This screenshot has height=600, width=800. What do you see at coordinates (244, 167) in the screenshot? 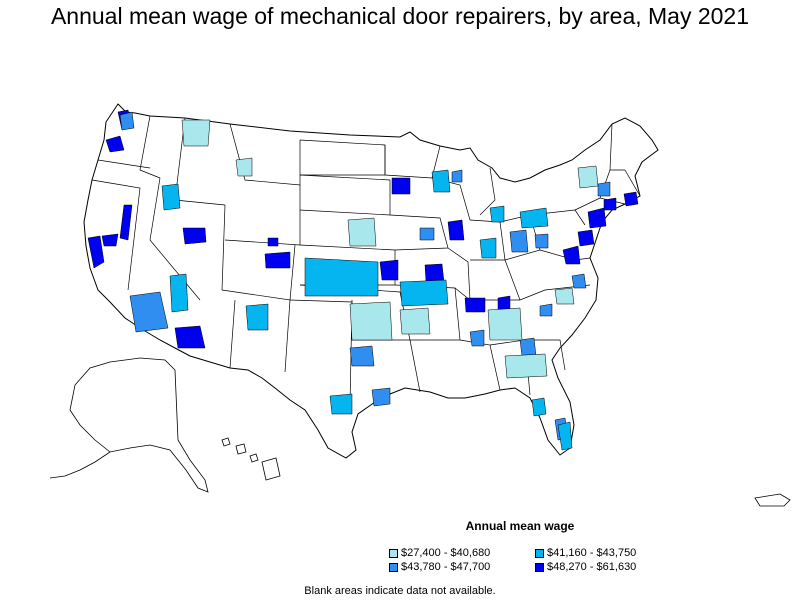
I see `area-wy` at bounding box center [244, 167].